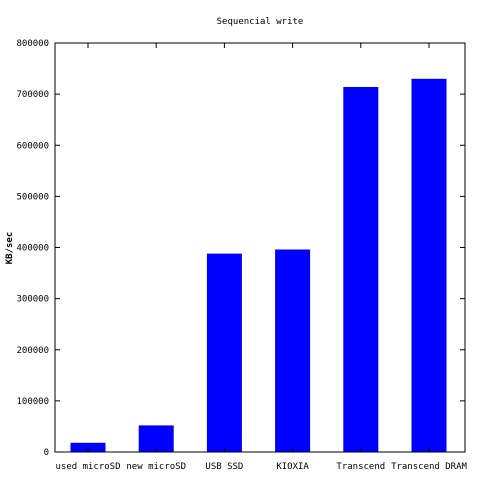 The image size is (480, 480). I want to click on y-tick-label: 300000, so click(32, 300).